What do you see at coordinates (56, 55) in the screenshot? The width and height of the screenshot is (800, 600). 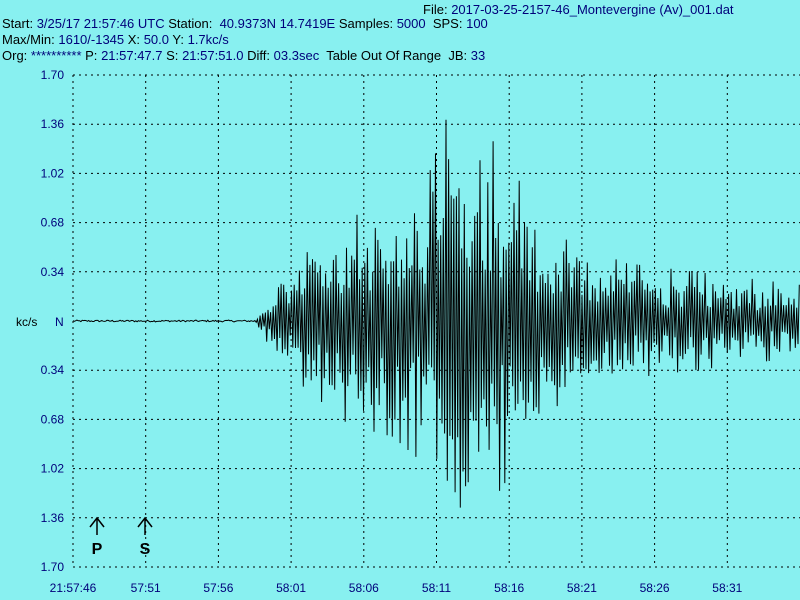 I see `org-value: **********` at bounding box center [56, 55].